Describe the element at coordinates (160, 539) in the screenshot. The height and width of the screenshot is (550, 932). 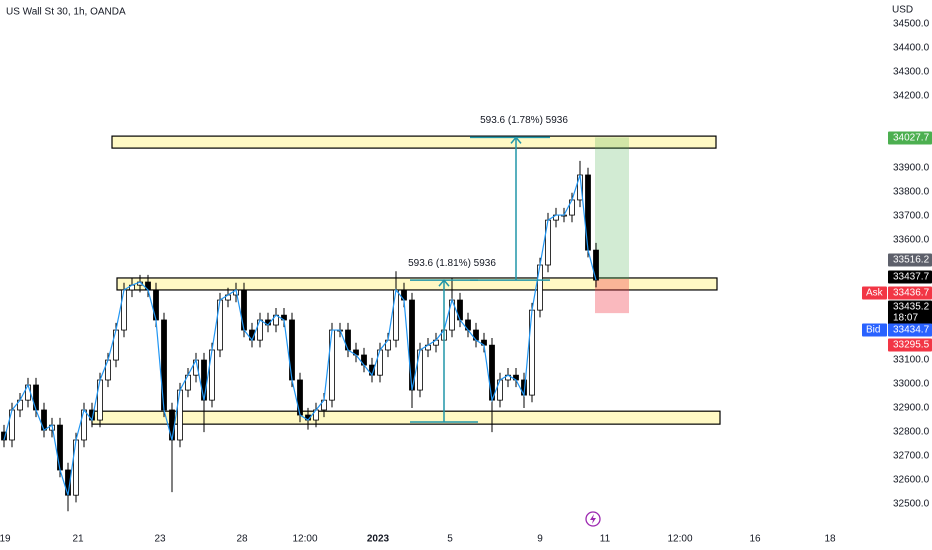
I see `x-tick-label: 23` at that location.